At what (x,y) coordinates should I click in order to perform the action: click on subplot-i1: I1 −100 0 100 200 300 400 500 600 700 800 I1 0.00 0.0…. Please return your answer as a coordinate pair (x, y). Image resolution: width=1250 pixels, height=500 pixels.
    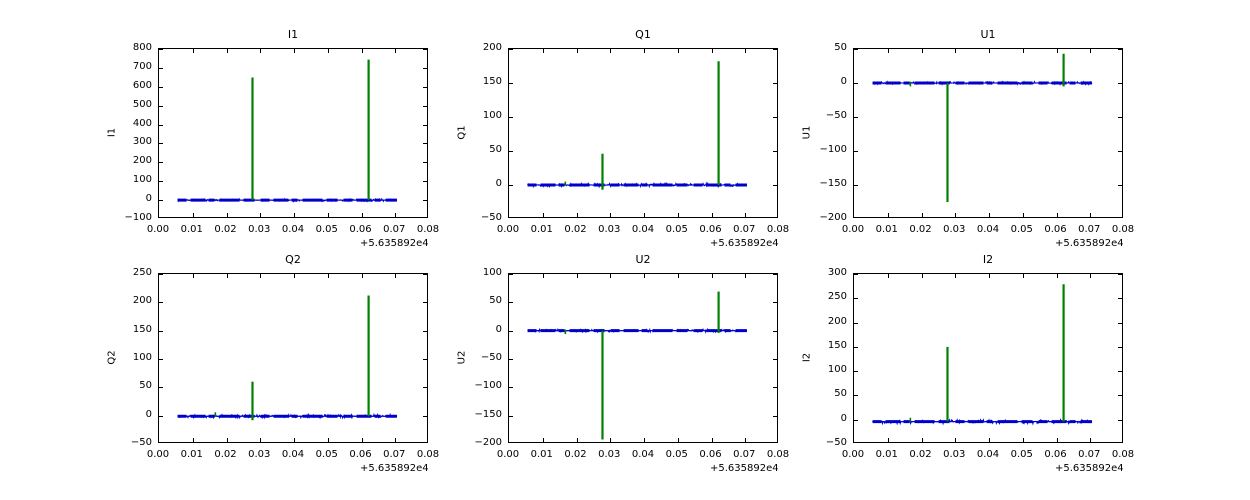
    Looking at the image, I should click on (273, 138).